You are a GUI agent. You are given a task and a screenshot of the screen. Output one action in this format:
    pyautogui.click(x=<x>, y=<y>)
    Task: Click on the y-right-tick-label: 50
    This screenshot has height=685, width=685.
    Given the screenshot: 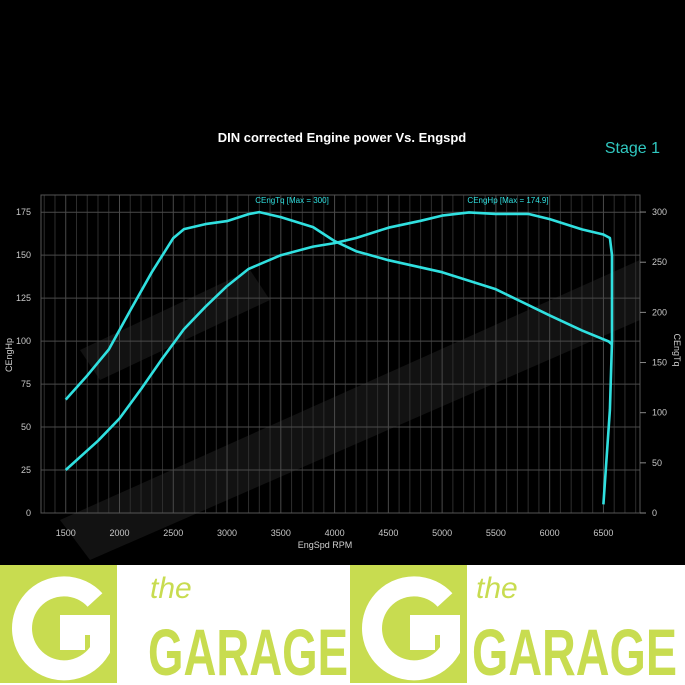 What is the action you would take?
    pyautogui.click(x=657, y=463)
    